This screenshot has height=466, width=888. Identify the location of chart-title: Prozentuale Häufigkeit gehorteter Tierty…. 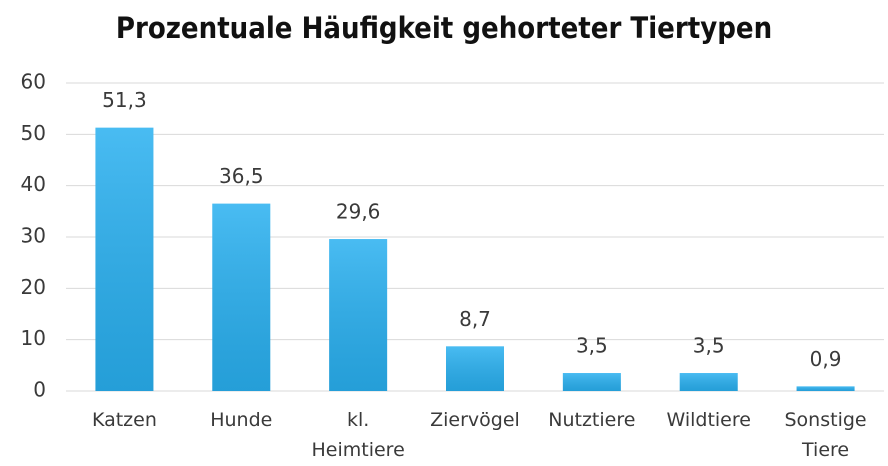
(444, 28).